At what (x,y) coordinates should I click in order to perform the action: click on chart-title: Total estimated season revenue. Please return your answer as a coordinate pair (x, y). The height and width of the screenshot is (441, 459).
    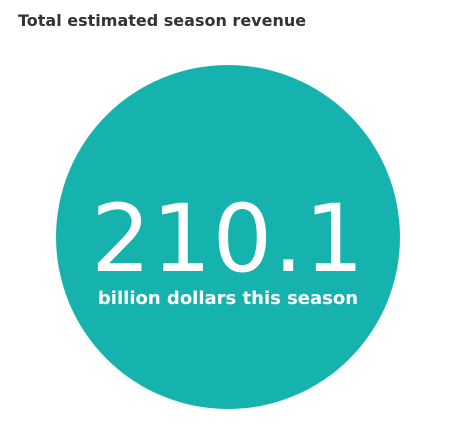
    Looking at the image, I should click on (162, 20).